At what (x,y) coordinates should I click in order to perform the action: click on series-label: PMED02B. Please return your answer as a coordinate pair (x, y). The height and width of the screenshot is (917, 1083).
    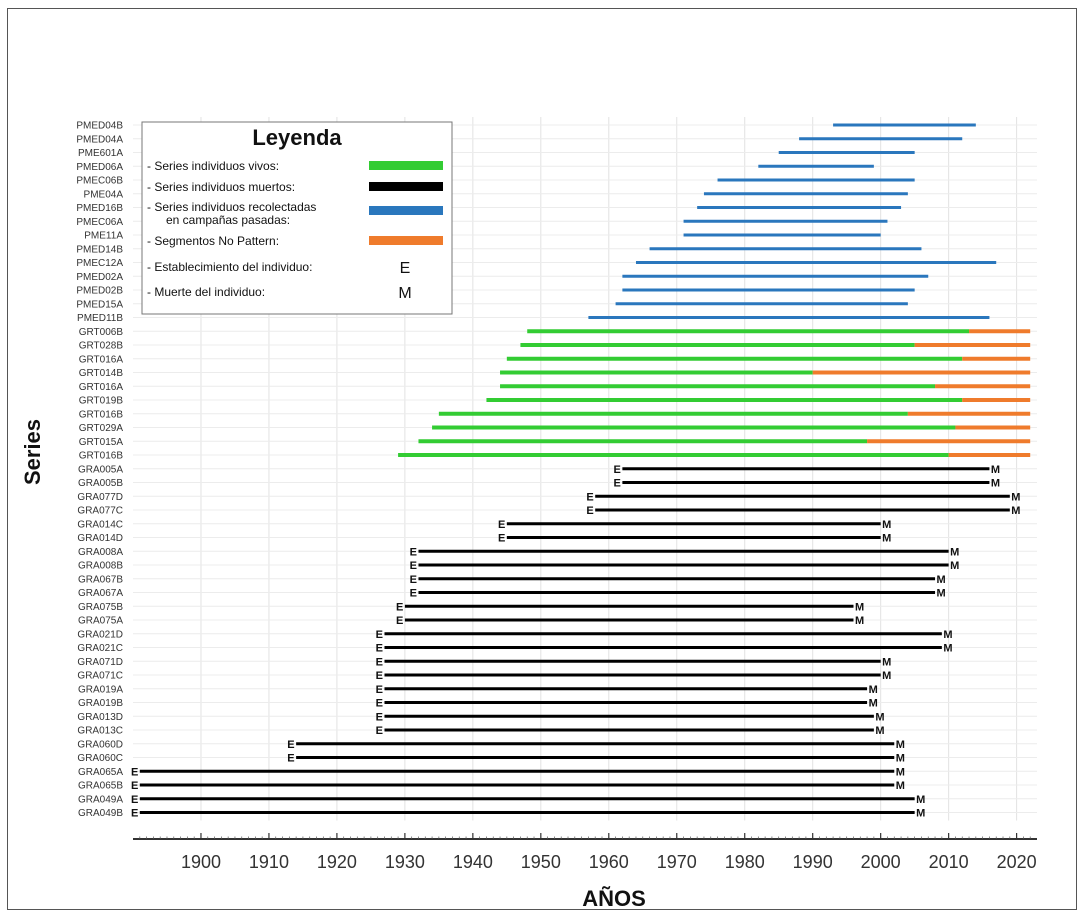
    Looking at the image, I should click on (99, 291).